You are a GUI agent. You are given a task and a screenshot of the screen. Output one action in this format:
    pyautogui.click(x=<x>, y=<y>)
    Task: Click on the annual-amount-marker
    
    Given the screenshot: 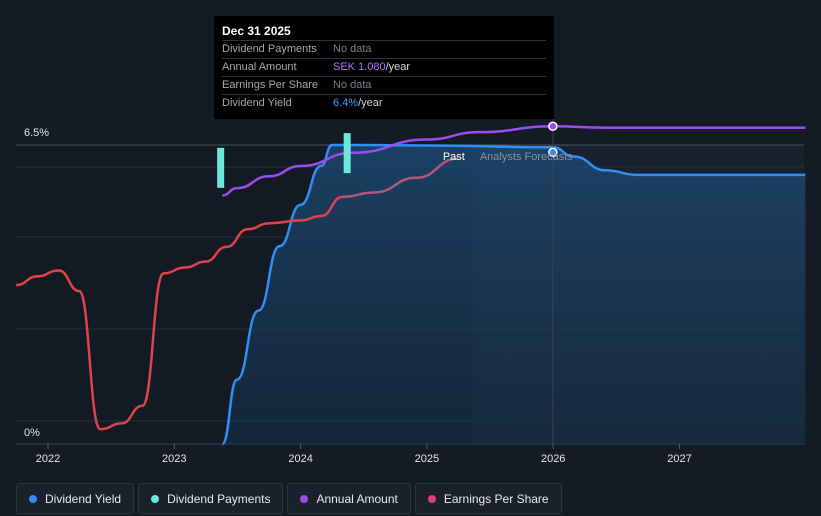 What is the action you would take?
    pyautogui.click(x=553, y=126)
    